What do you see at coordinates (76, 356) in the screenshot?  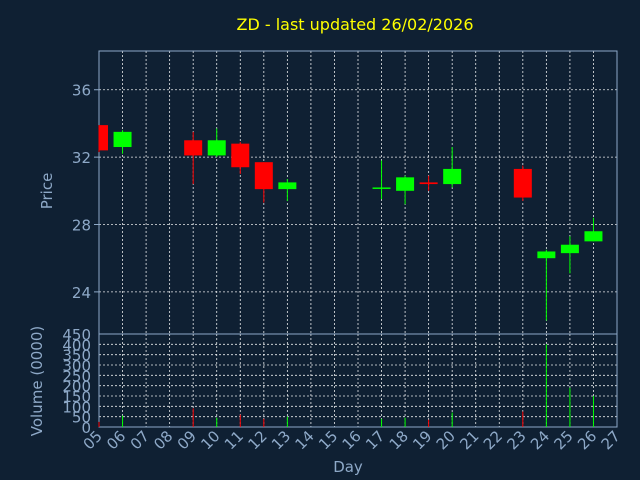 I see `volume-tick-label: 350` at bounding box center [76, 356].